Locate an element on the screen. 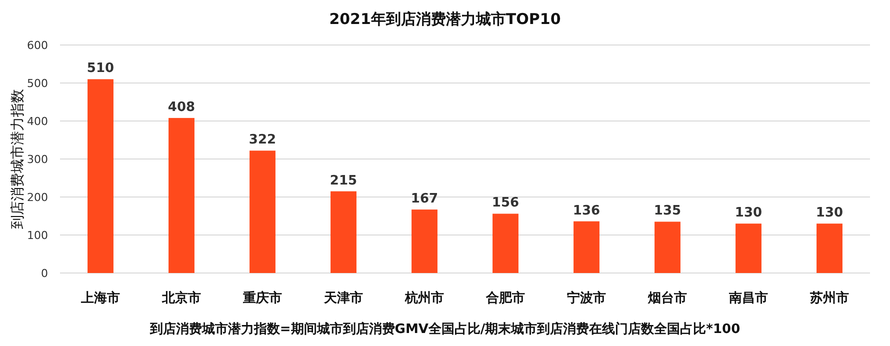  data-label: 510 is located at coordinates (100, 68).